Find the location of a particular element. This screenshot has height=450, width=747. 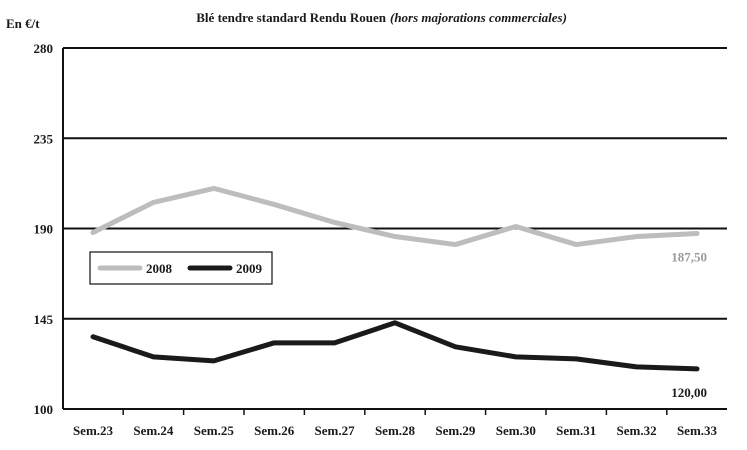

y-tick-label-100: 100 is located at coordinates (44, 409).